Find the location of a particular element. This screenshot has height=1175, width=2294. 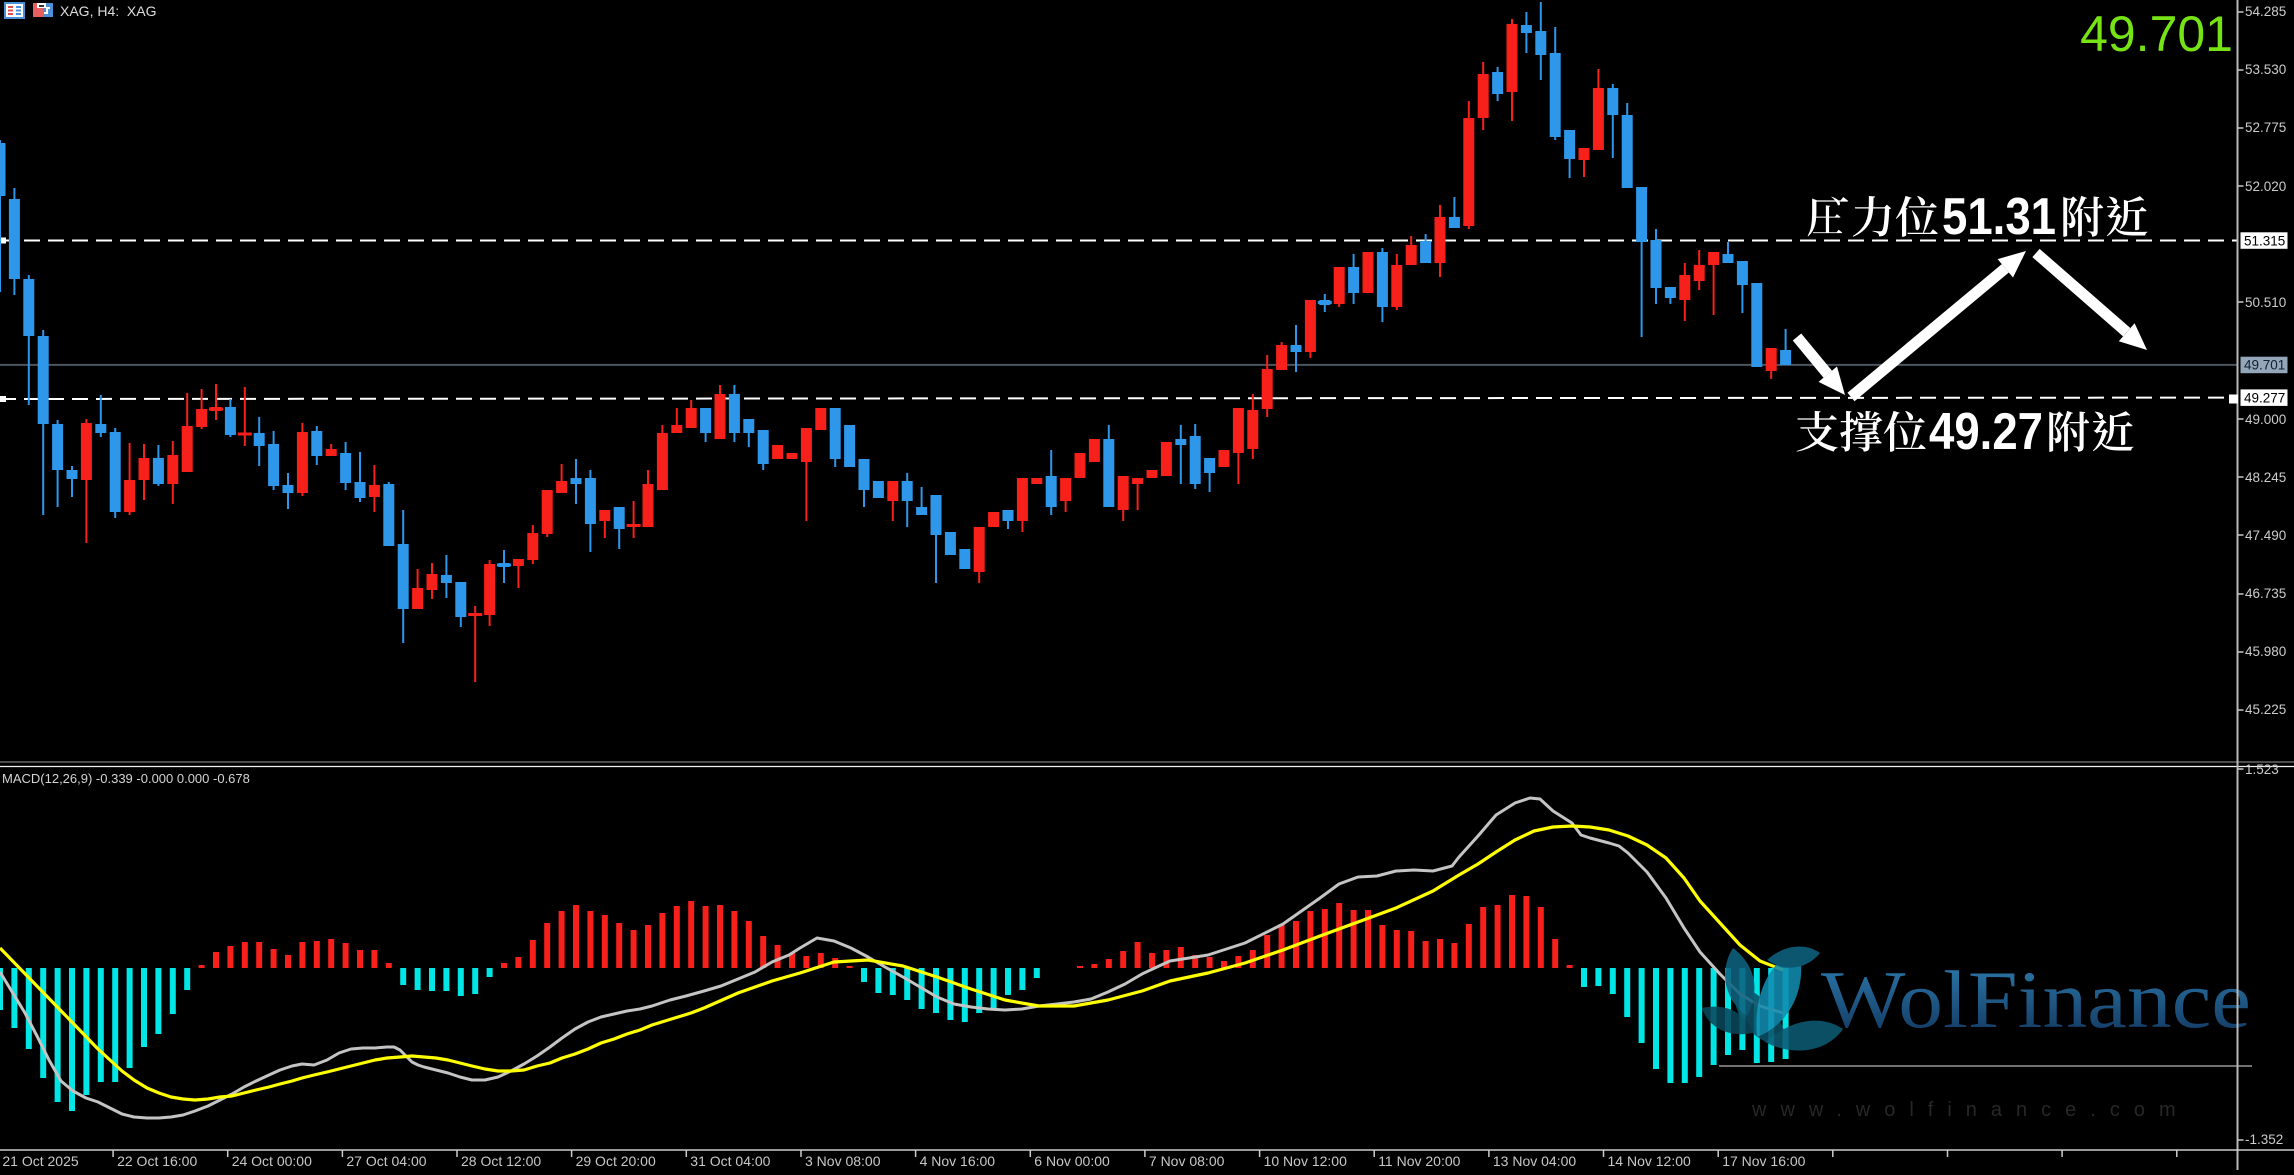

svg-text: 28 Oct 12:00 is located at coordinates (501, 1161).